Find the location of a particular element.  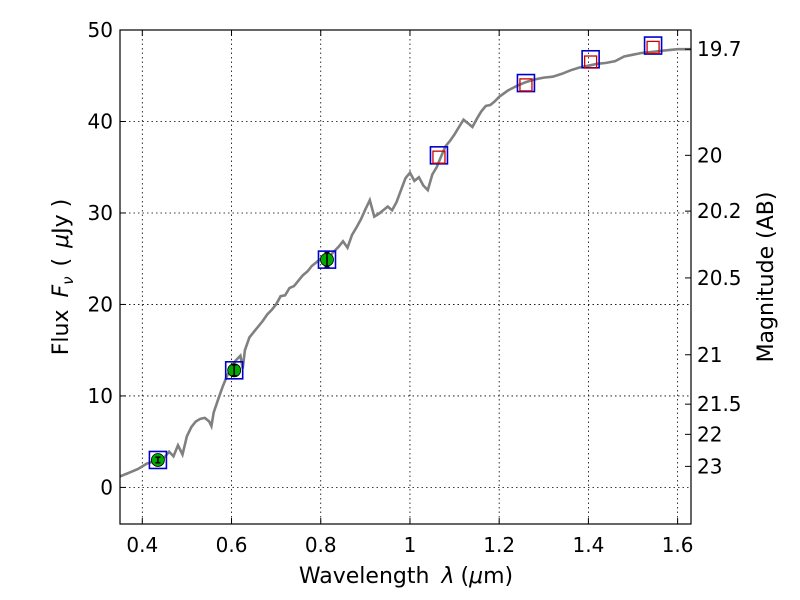

magnitude-tick-label: 20.2 is located at coordinates (719, 211).